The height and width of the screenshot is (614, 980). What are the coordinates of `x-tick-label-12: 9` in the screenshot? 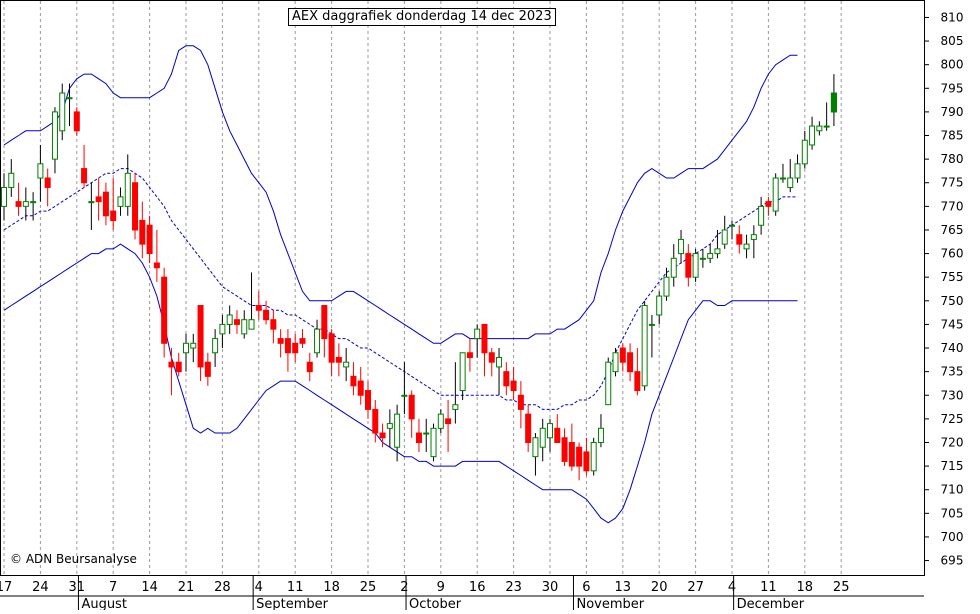 It's located at (441, 587).